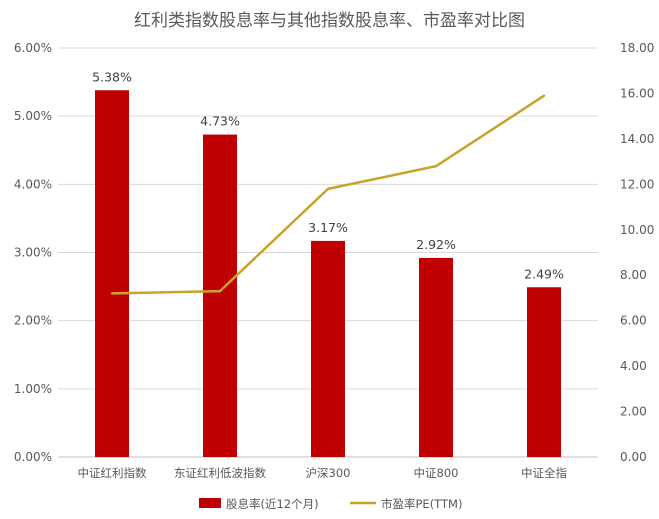  What do you see at coordinates (33, 321) in the screenshot?
I see `left-tick-label: 2.00%` at bounding box center [33, 321].